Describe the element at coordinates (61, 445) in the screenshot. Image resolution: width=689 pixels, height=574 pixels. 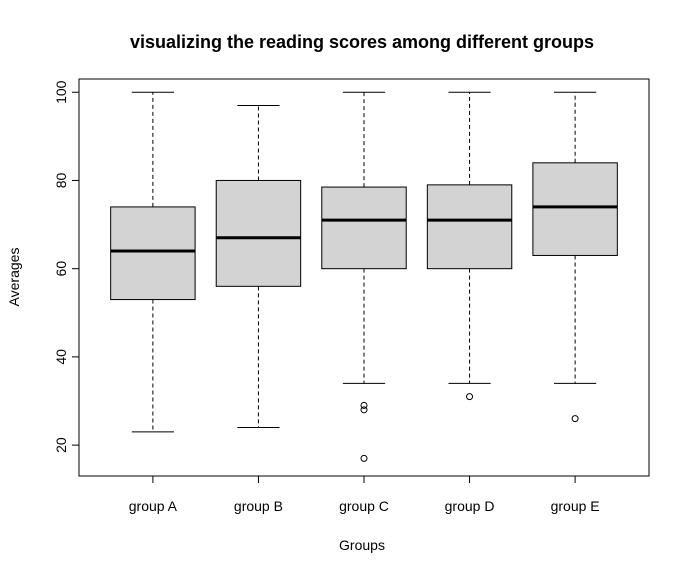
I see `y-tick-label: 20` at that location.